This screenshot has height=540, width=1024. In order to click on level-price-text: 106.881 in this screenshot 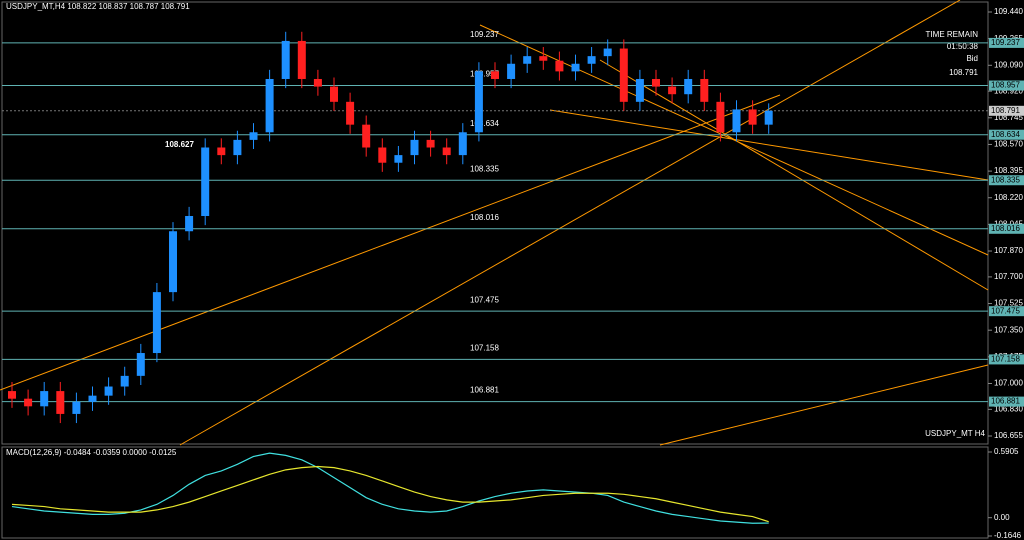, I will do `click(1005, 401)`.